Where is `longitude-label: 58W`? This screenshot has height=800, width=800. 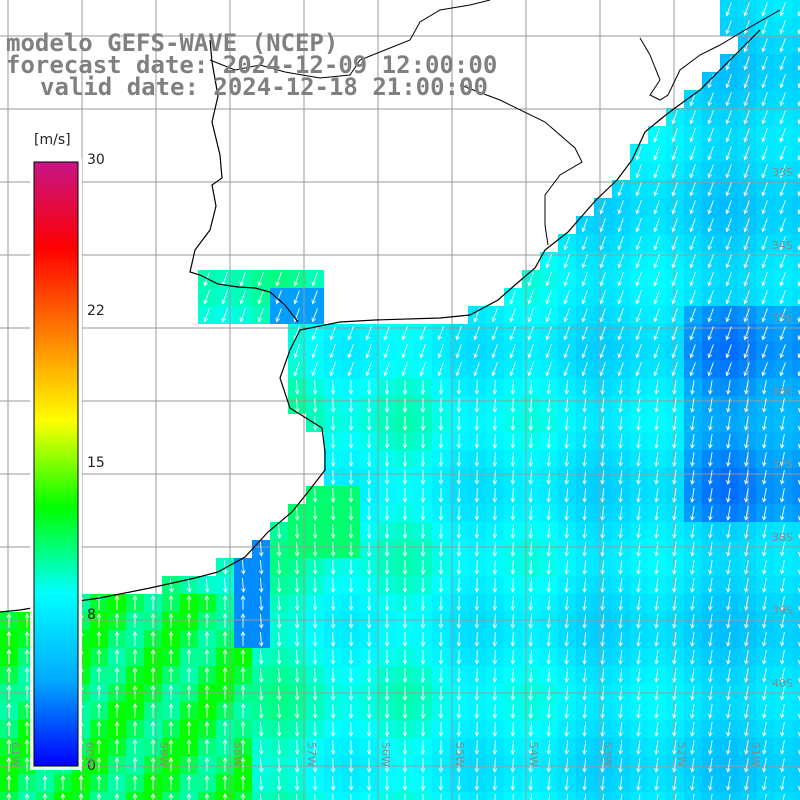 longitude-label: 58W is located at coordinates (237, 754).